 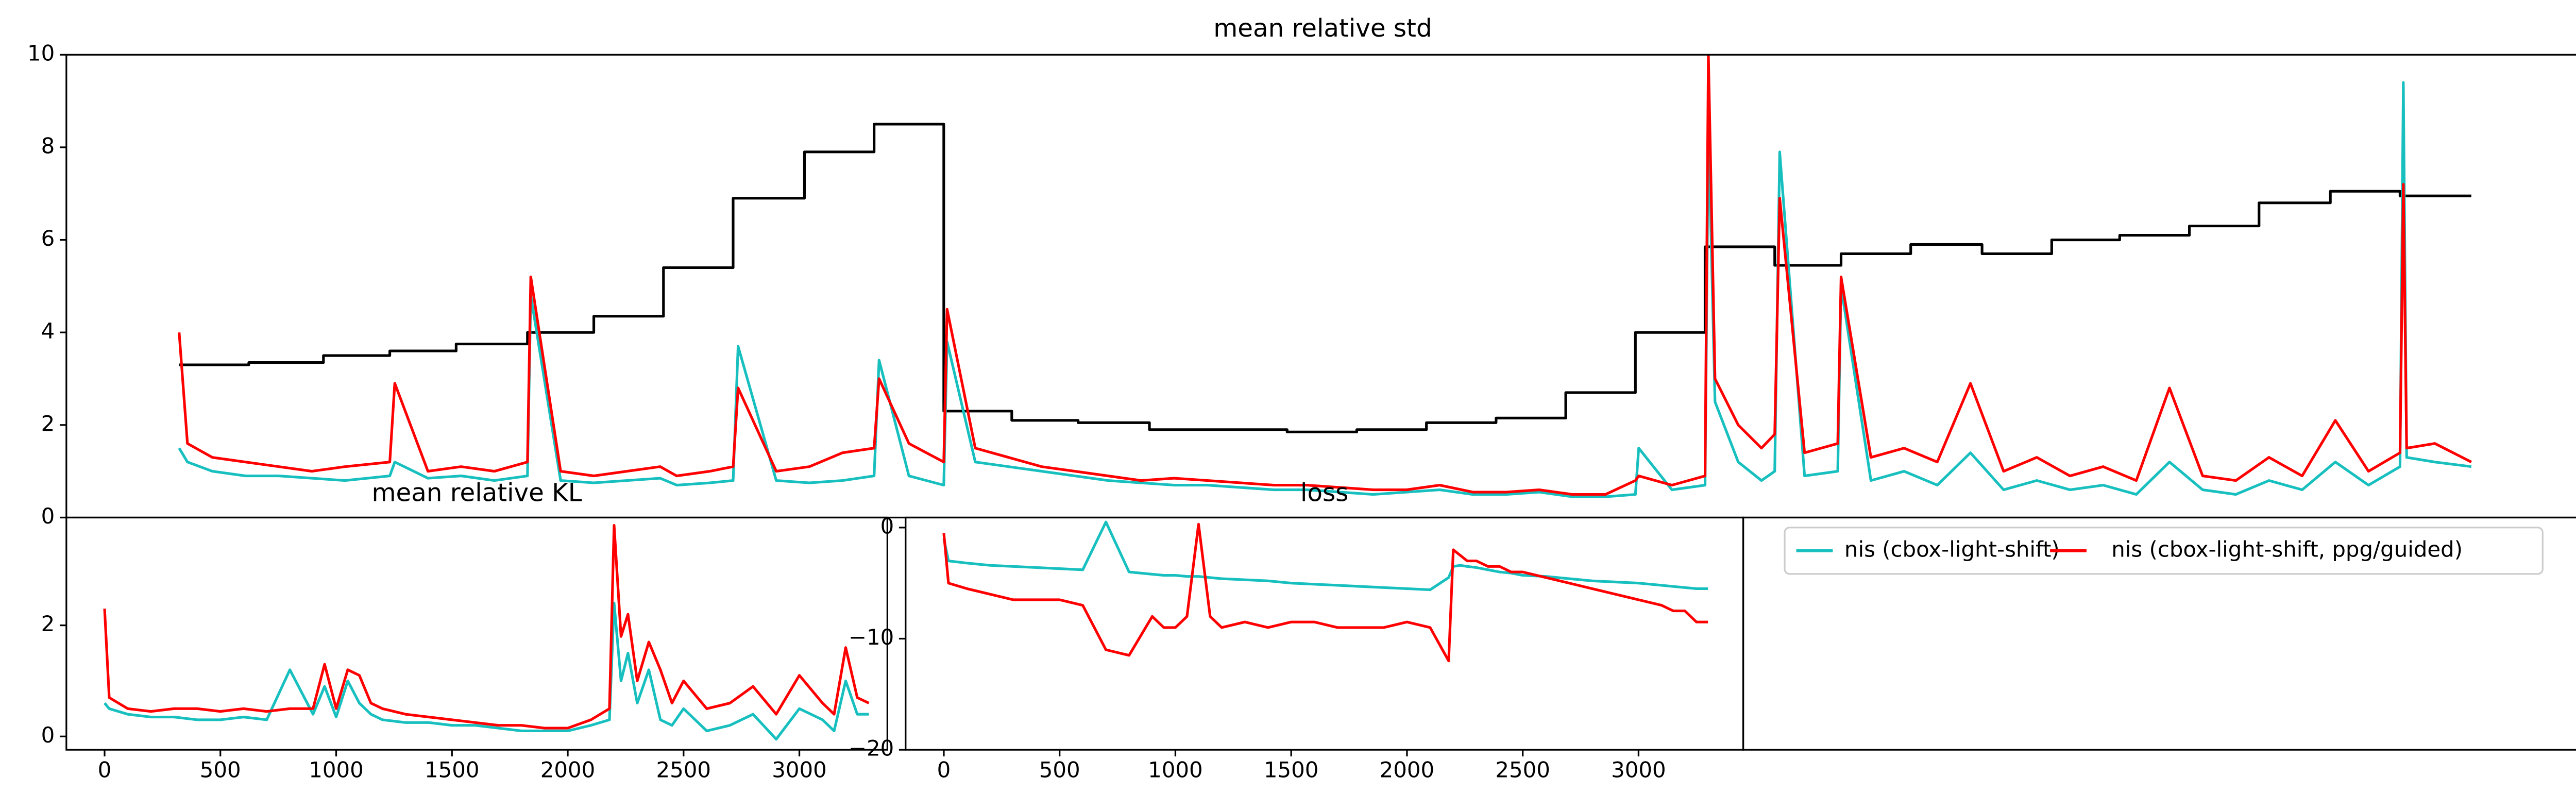 I want to click on legend-label: nis (cbox-light-shift, ppg/guided), so click(x=2287, y=549).